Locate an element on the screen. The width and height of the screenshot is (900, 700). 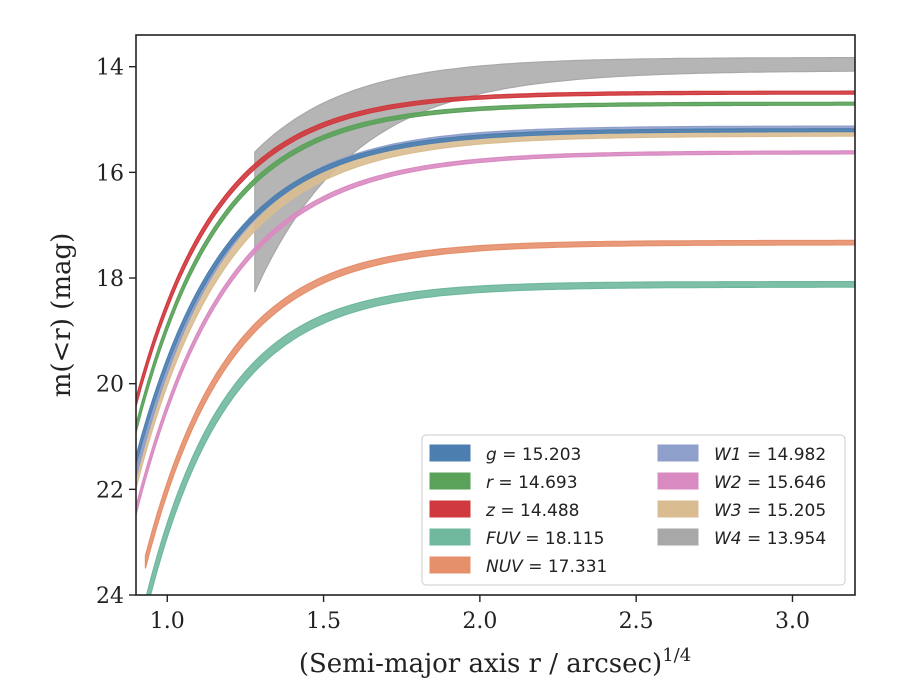
legend-label-w1: W1 = 14.982 is located at coordinates (770, 455).